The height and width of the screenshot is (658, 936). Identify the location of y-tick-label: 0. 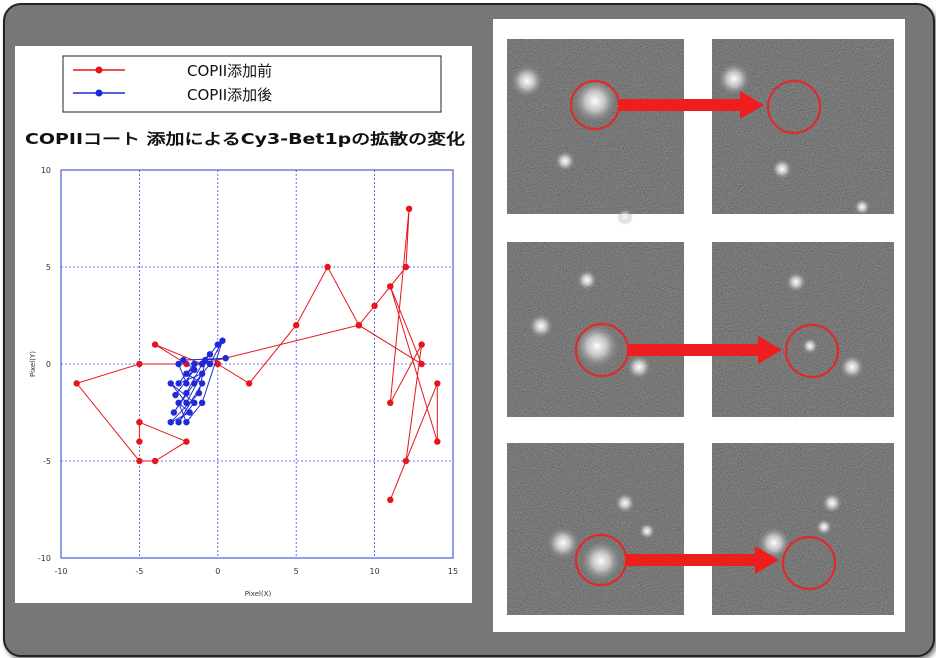
(48, 364).